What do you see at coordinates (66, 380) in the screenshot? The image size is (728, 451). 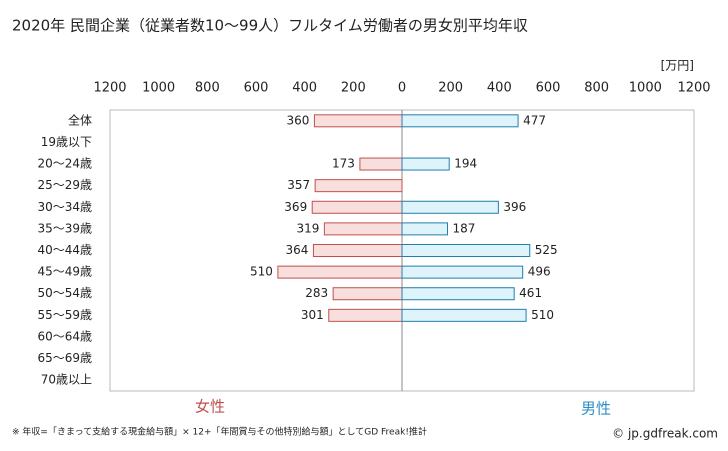 I see `y-tick-label: 70歳以上` at bounding box center [66, 380].